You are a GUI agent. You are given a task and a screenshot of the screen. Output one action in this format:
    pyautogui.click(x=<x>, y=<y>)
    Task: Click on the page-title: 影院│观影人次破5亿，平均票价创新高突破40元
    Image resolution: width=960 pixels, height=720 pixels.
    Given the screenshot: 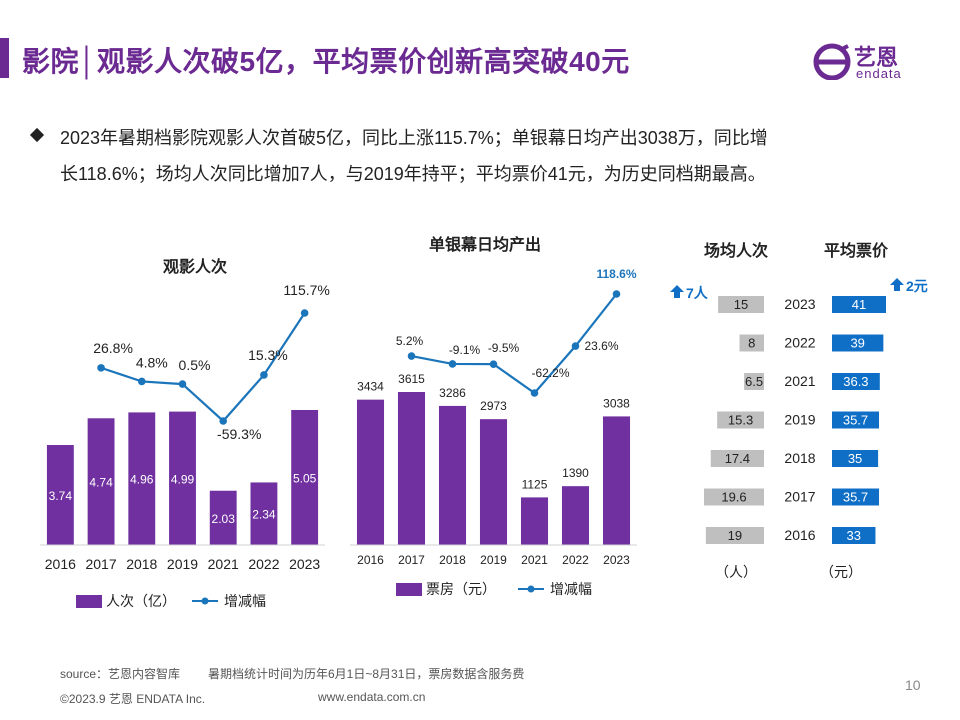 What is the action you would take?
    pyautogui.click(x=326, y=61)
    